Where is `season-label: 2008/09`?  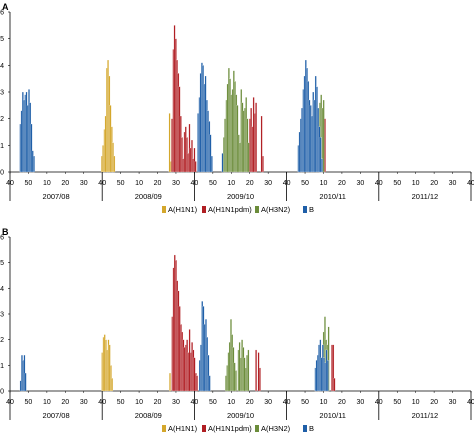 season-label: 2008/09 is located at coordinates (148, 415).